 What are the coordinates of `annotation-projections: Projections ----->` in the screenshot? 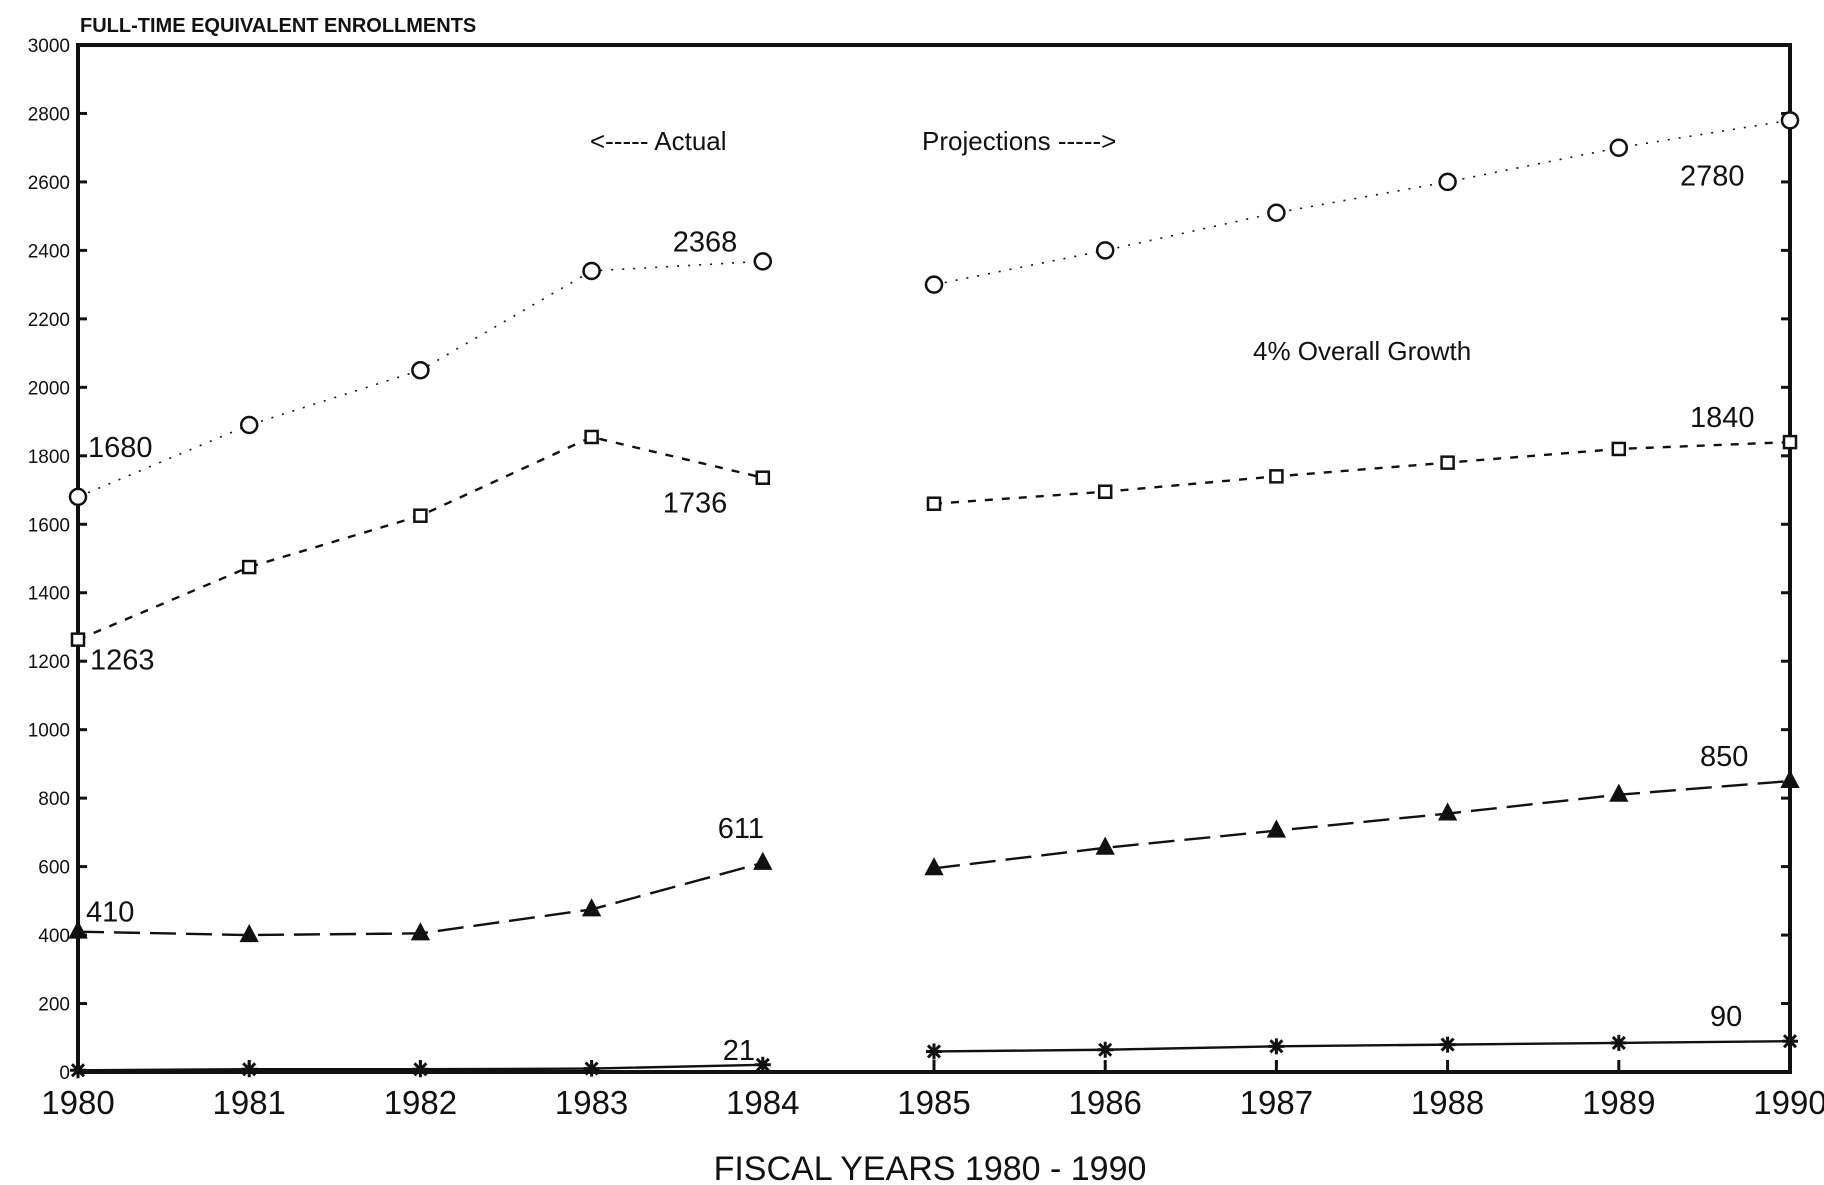 It's located at (1019, 141).